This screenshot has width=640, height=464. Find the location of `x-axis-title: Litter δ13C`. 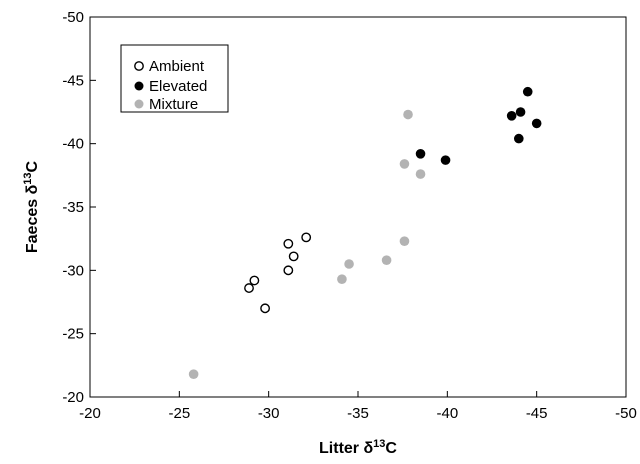

x-axis-title: Litter δ13C is located at coordinates (358, 447).